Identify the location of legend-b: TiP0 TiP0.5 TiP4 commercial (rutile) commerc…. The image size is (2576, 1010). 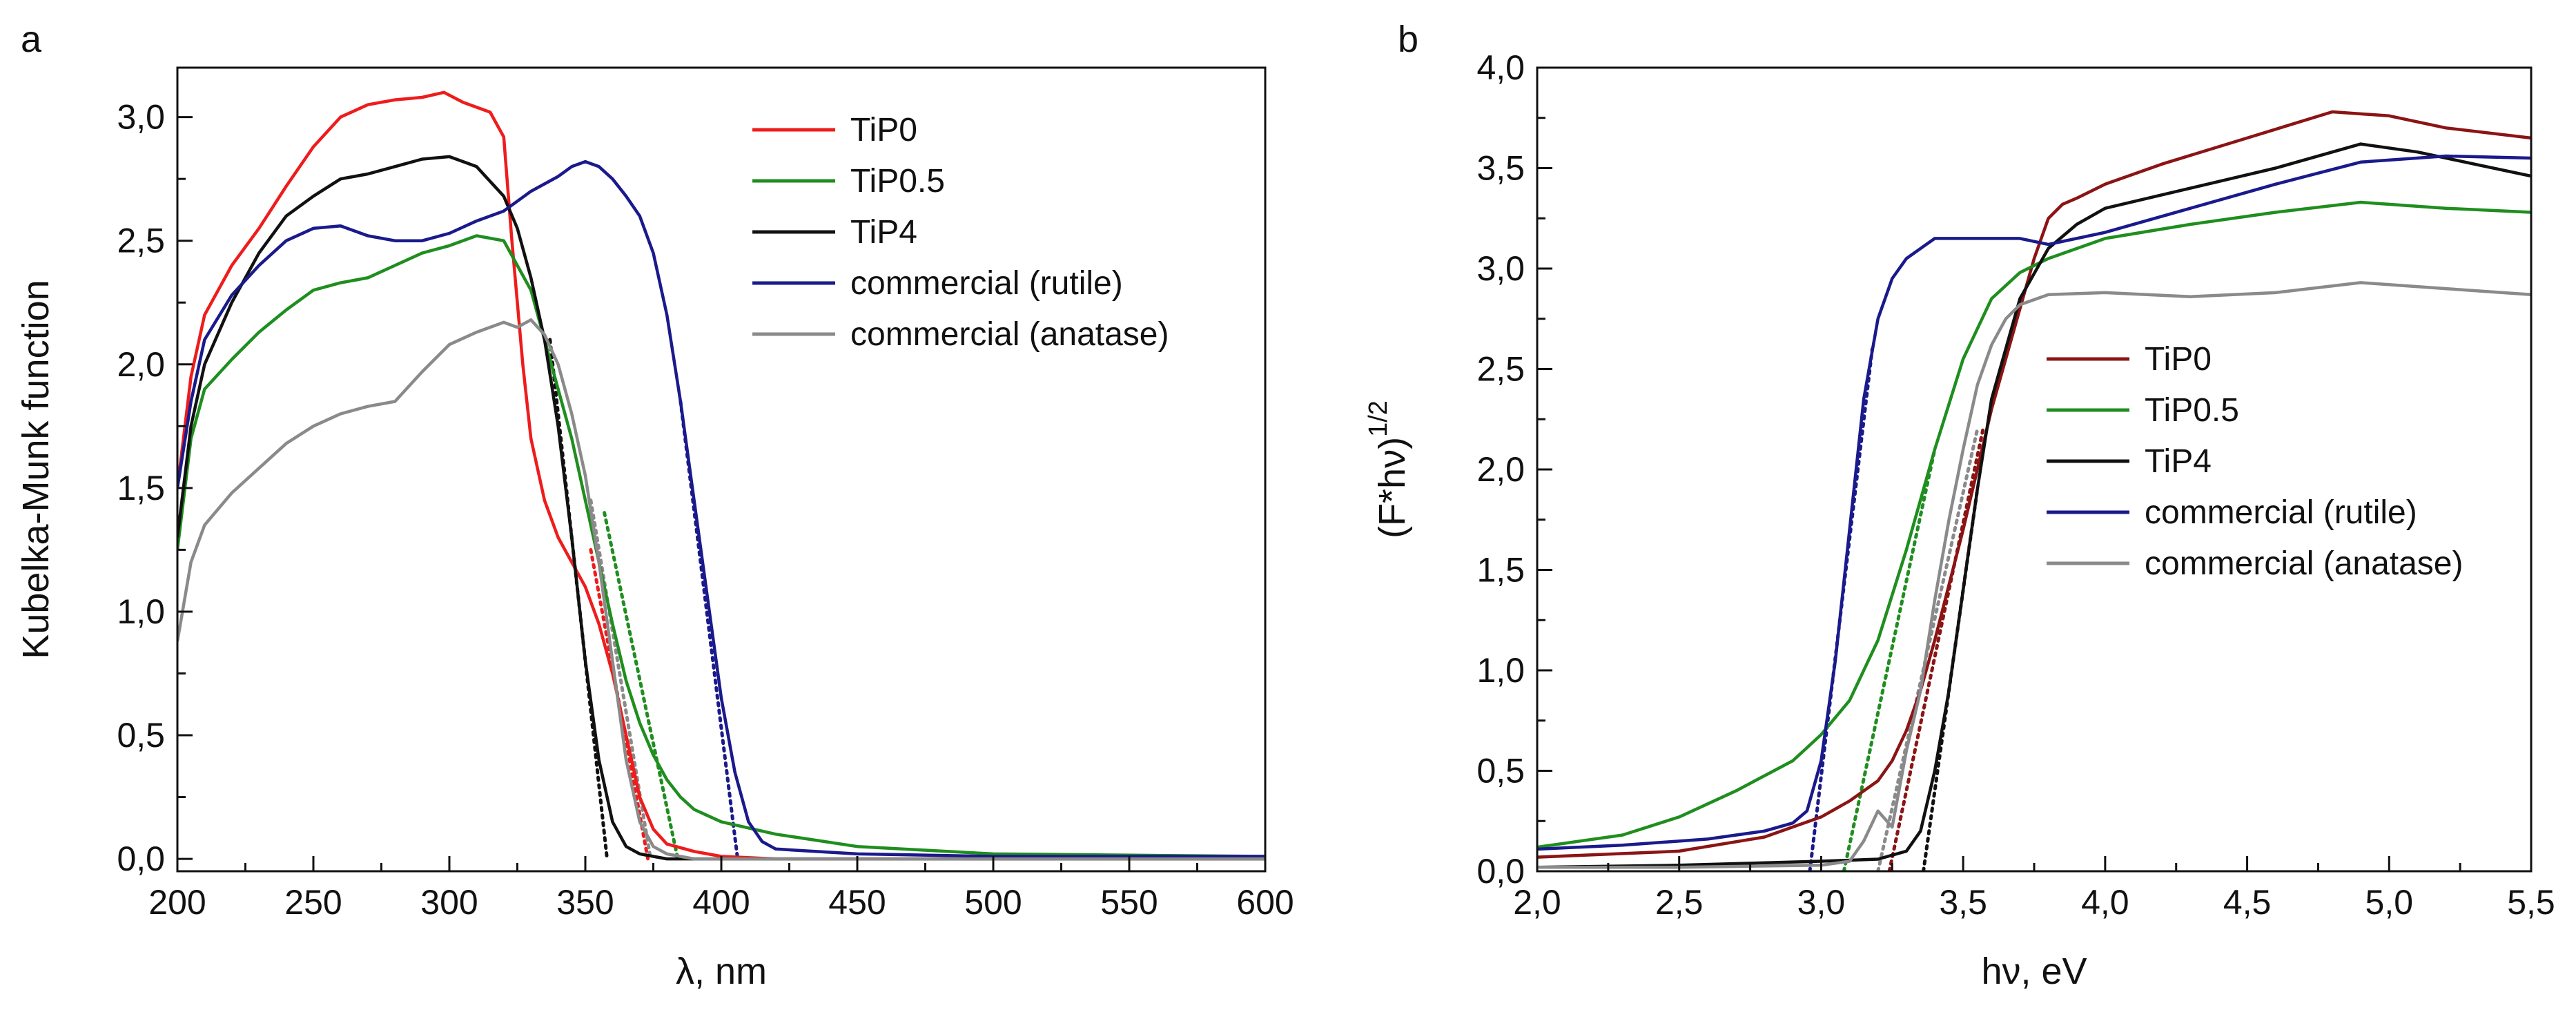
(2255, 461).